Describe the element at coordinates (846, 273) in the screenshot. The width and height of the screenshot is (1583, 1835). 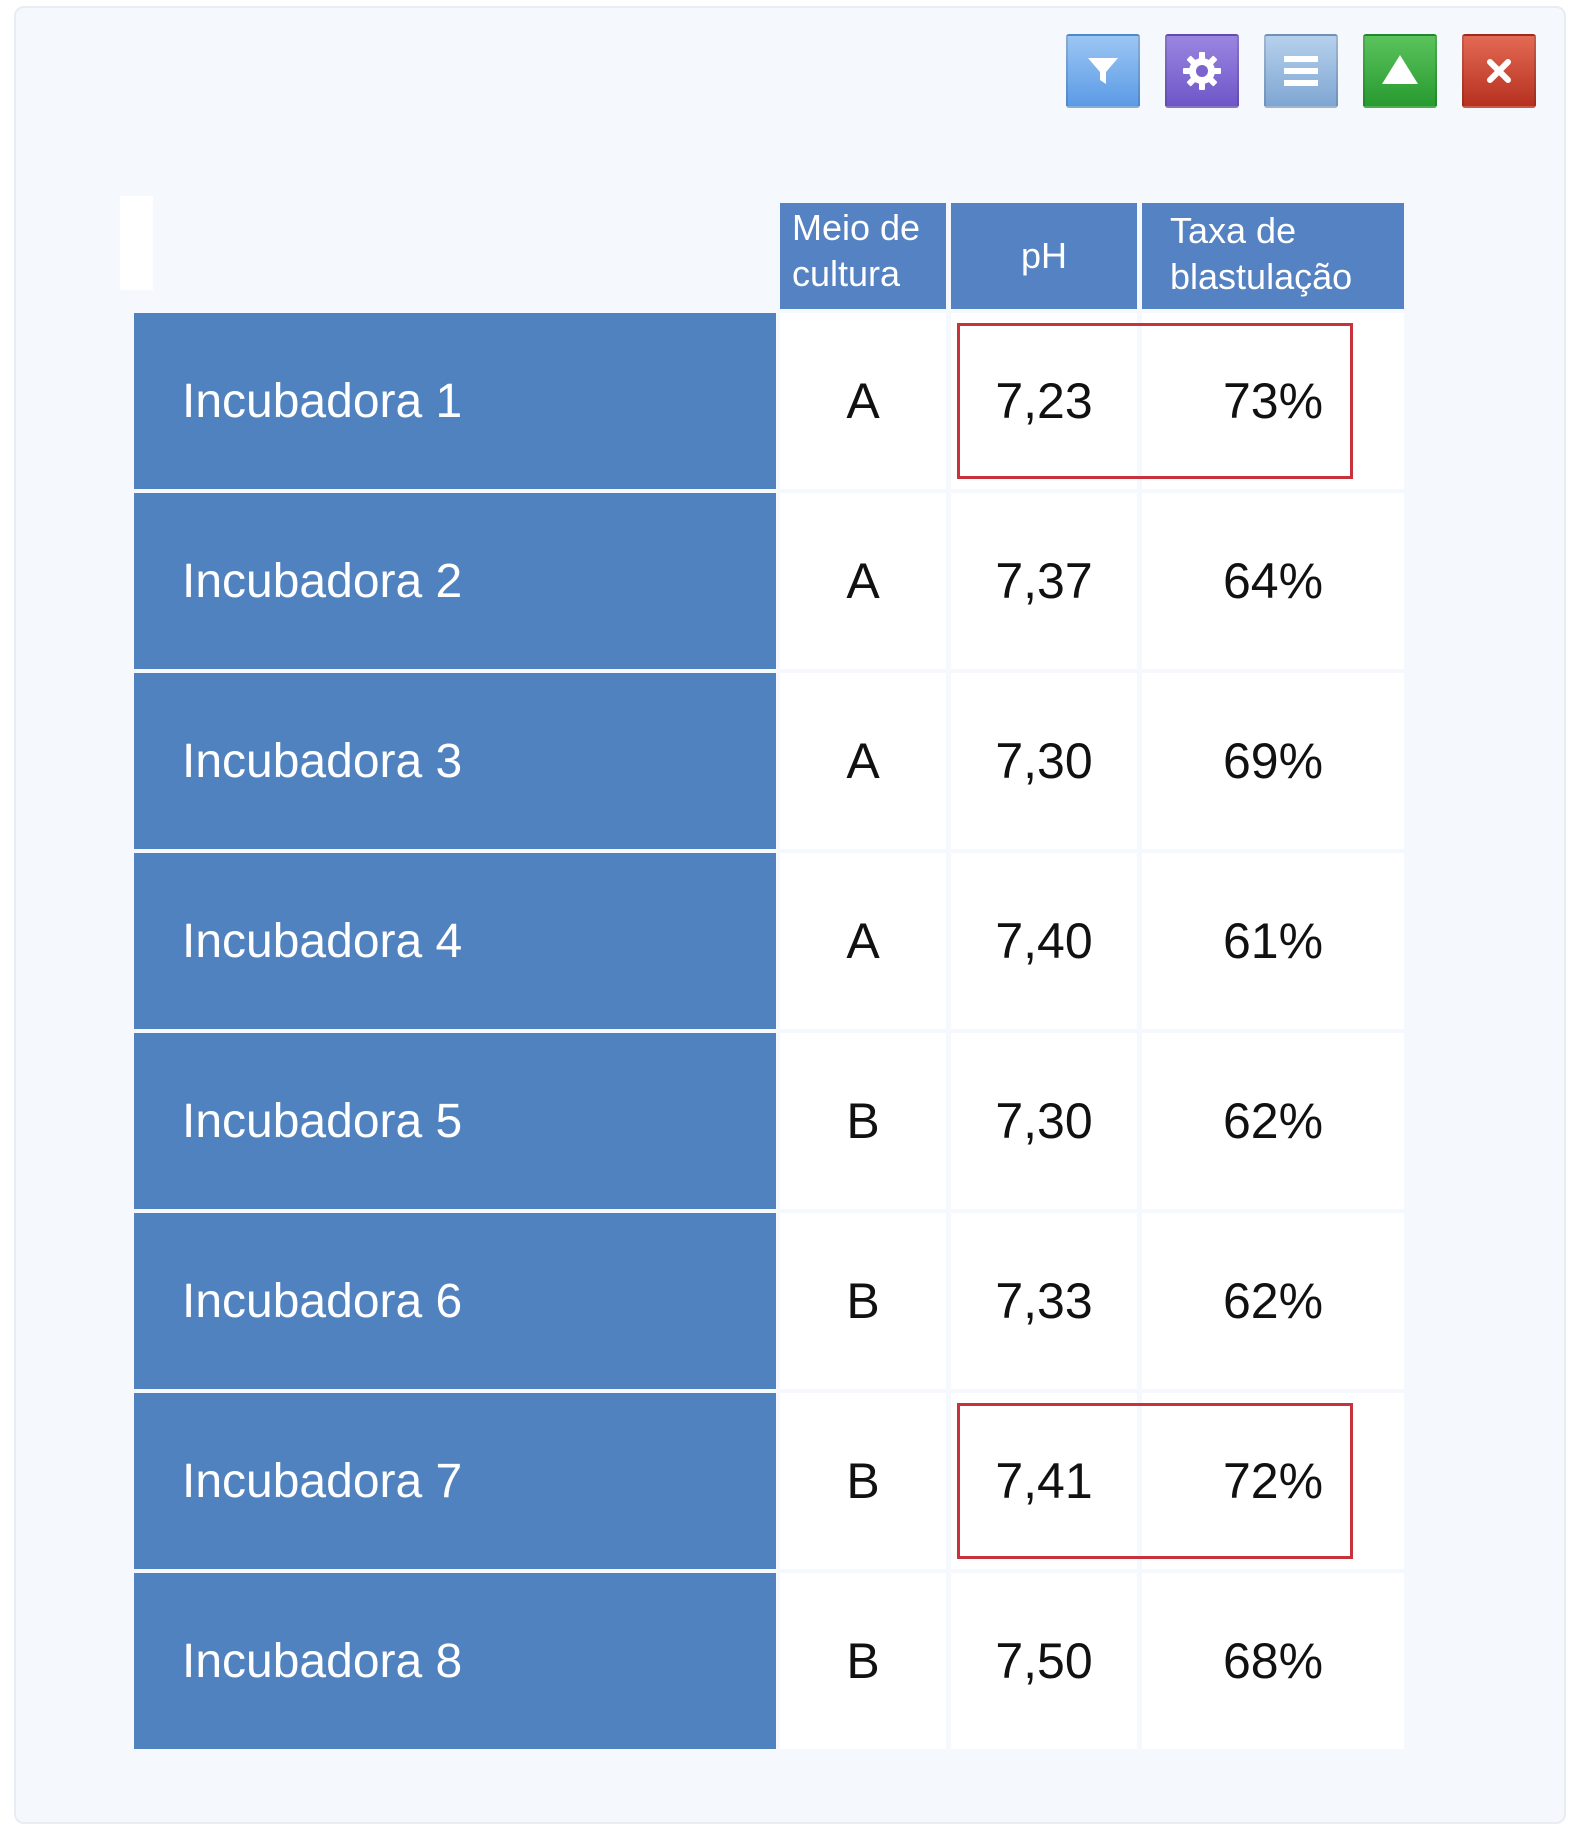
I see `header-text: cultura` at that location.